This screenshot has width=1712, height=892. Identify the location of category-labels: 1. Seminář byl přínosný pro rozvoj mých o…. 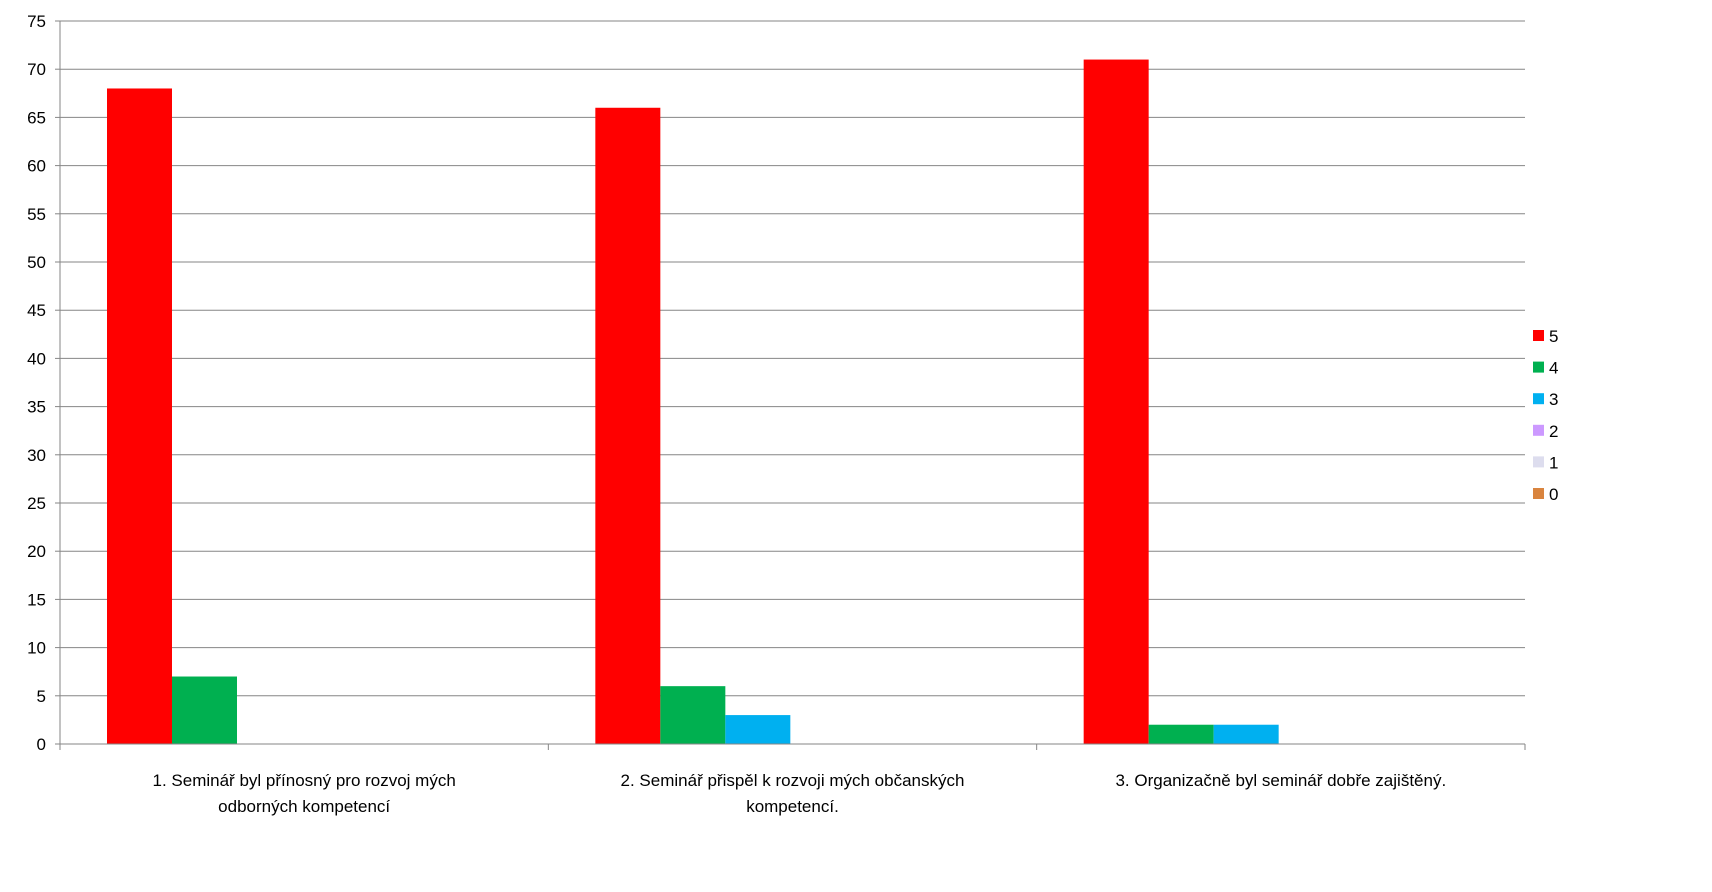
(800, 793).